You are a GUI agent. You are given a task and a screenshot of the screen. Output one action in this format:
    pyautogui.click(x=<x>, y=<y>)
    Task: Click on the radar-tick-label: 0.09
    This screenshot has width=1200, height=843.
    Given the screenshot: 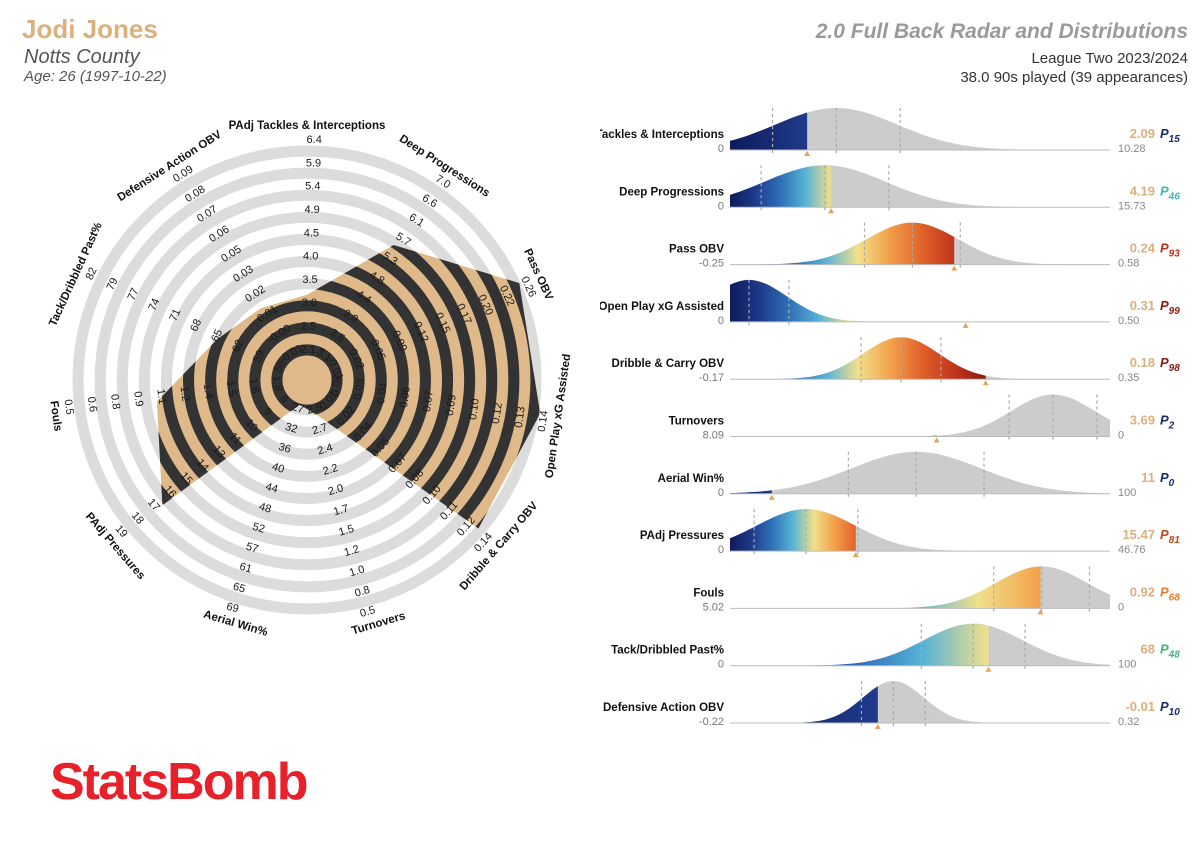 What is the action you would take?
    pyautogui.click(x=451, y=405)
    